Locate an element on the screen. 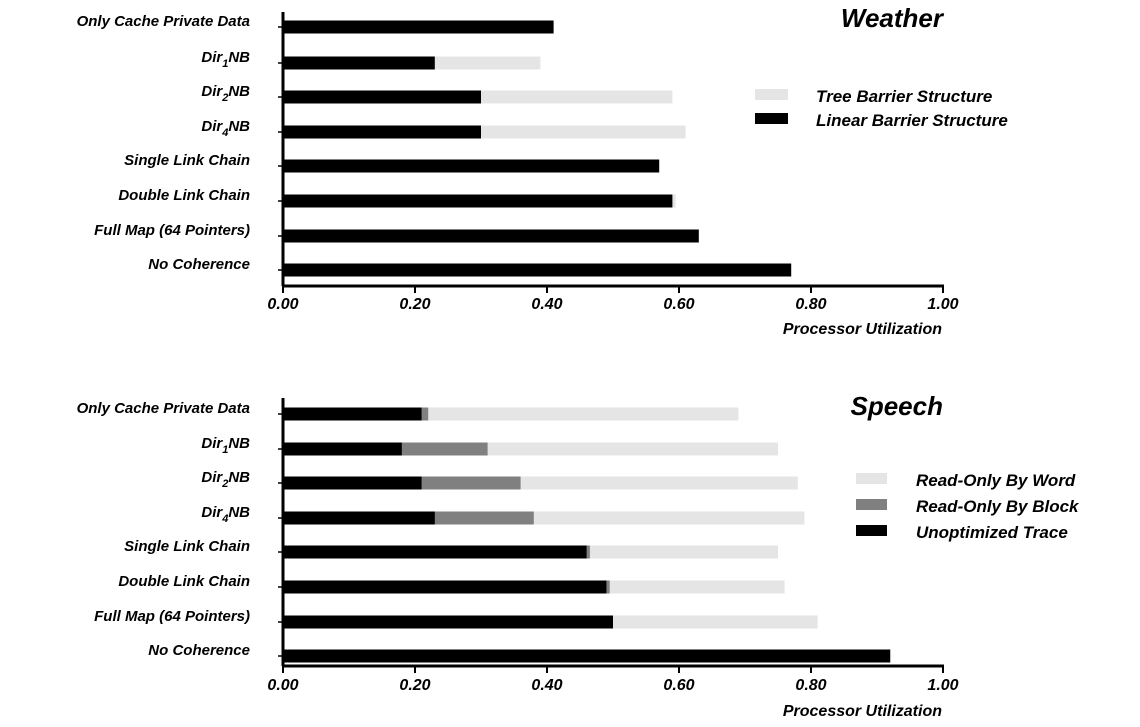 The image size is (1140, 727). legend-label: Read-Only By Block is located at coordinates (998, 506).